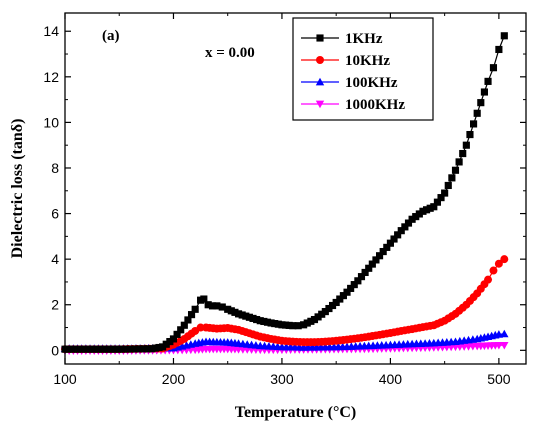  I want to click on x-tick-label: 200, so click(174, 379).